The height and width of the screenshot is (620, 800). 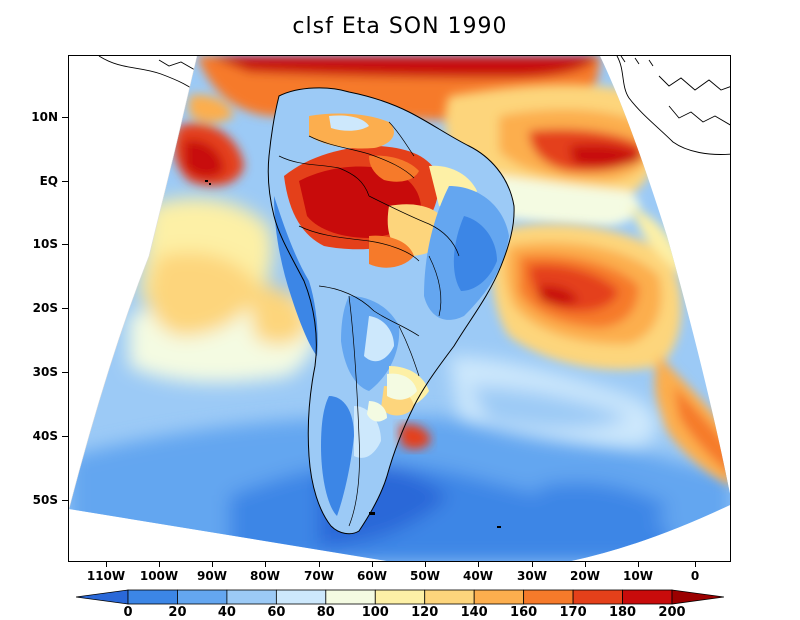 I want to click on colorbar-label: 200, so click(x=672, y=612).